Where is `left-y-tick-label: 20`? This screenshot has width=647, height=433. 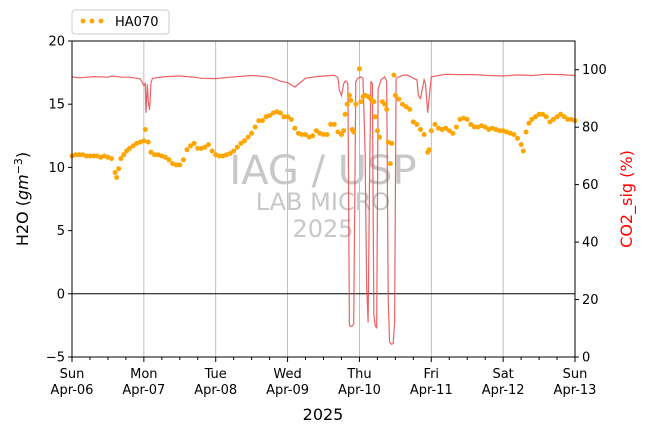 left-y-tick-label: 20 is located at coordinates (56, 42).